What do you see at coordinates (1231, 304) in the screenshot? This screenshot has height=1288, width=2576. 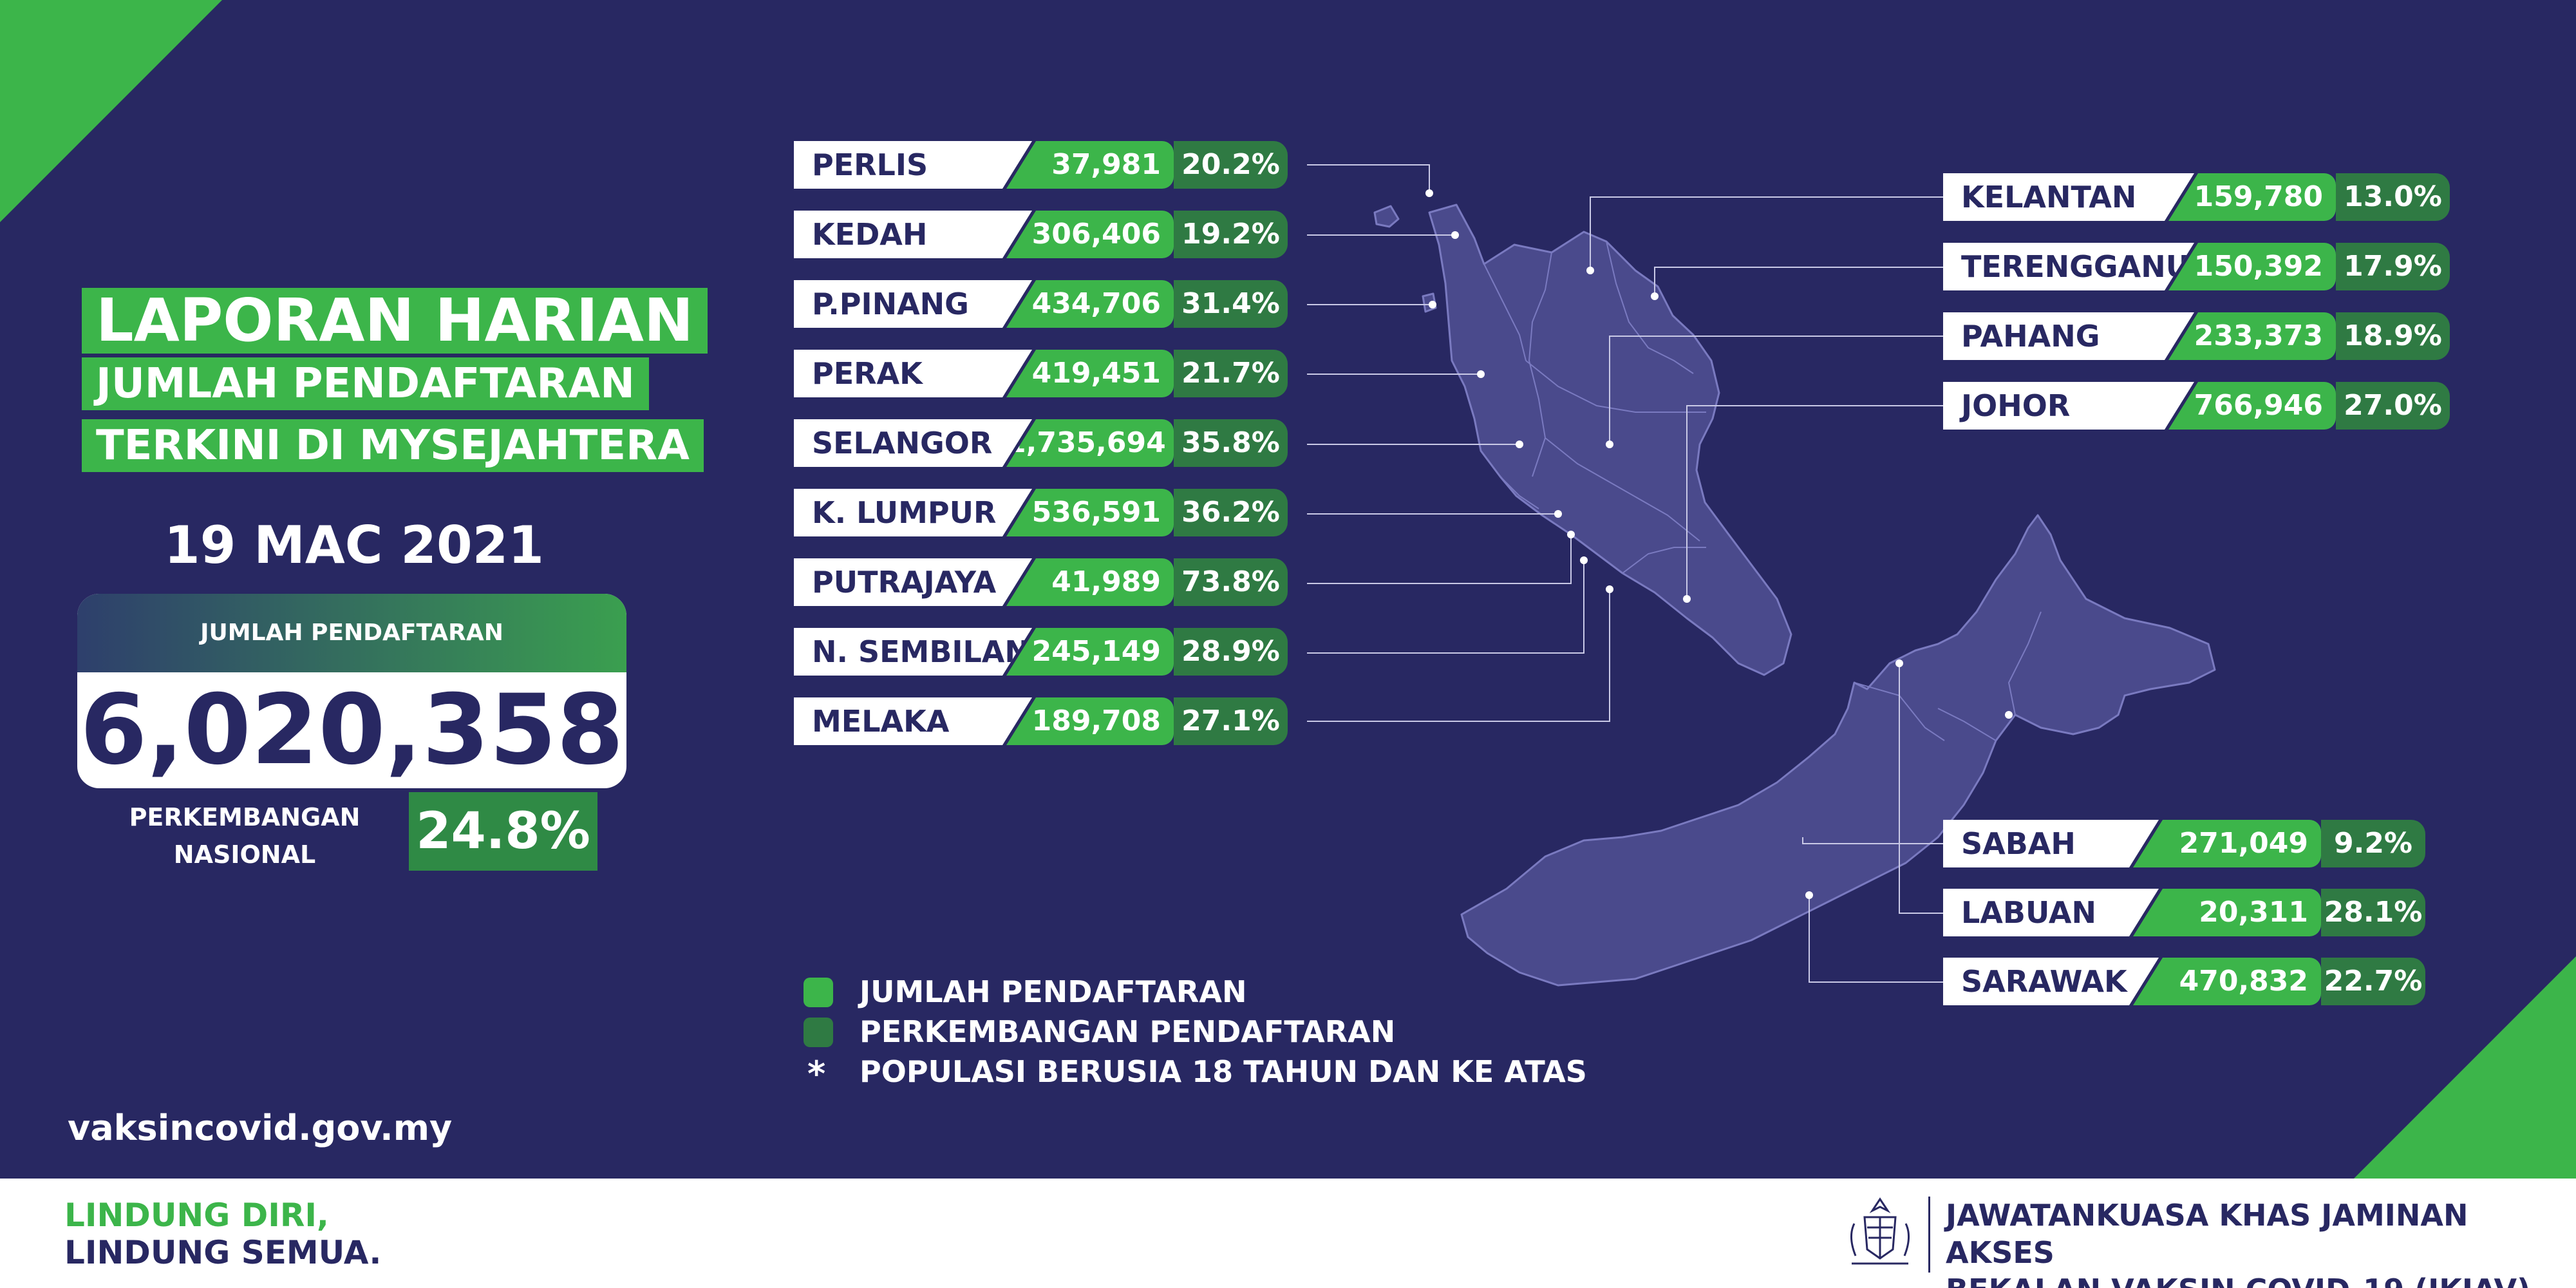 I see `state-growth-percent: 31.4%` at bounding box center [1231, 304].